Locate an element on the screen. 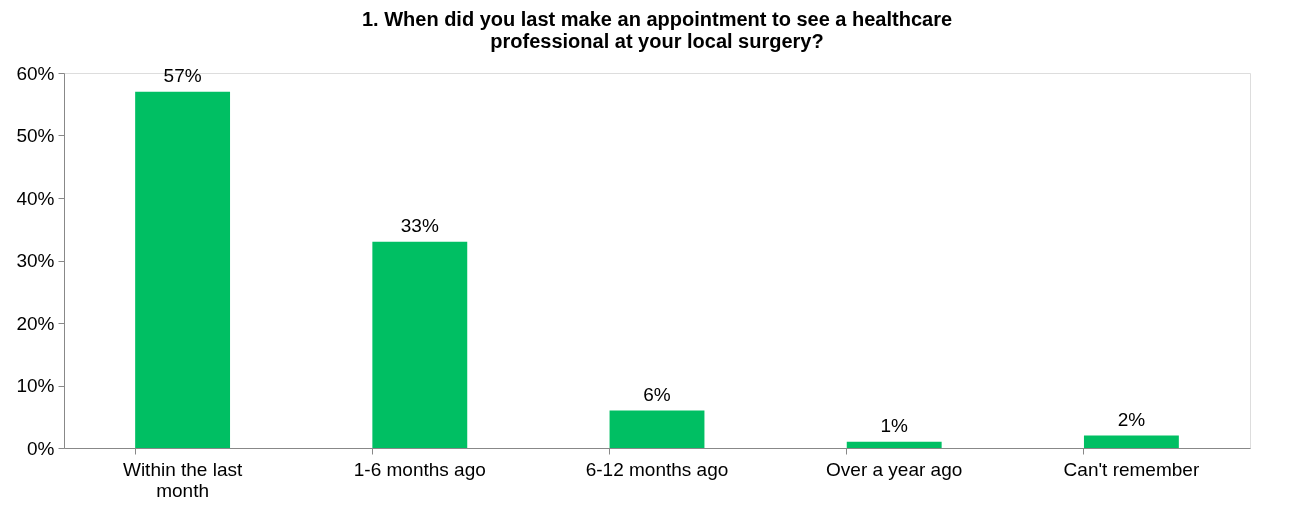 This screenshot has height=529, width=1305. y-tick-label: 40% is located at coordinates (35, 198).